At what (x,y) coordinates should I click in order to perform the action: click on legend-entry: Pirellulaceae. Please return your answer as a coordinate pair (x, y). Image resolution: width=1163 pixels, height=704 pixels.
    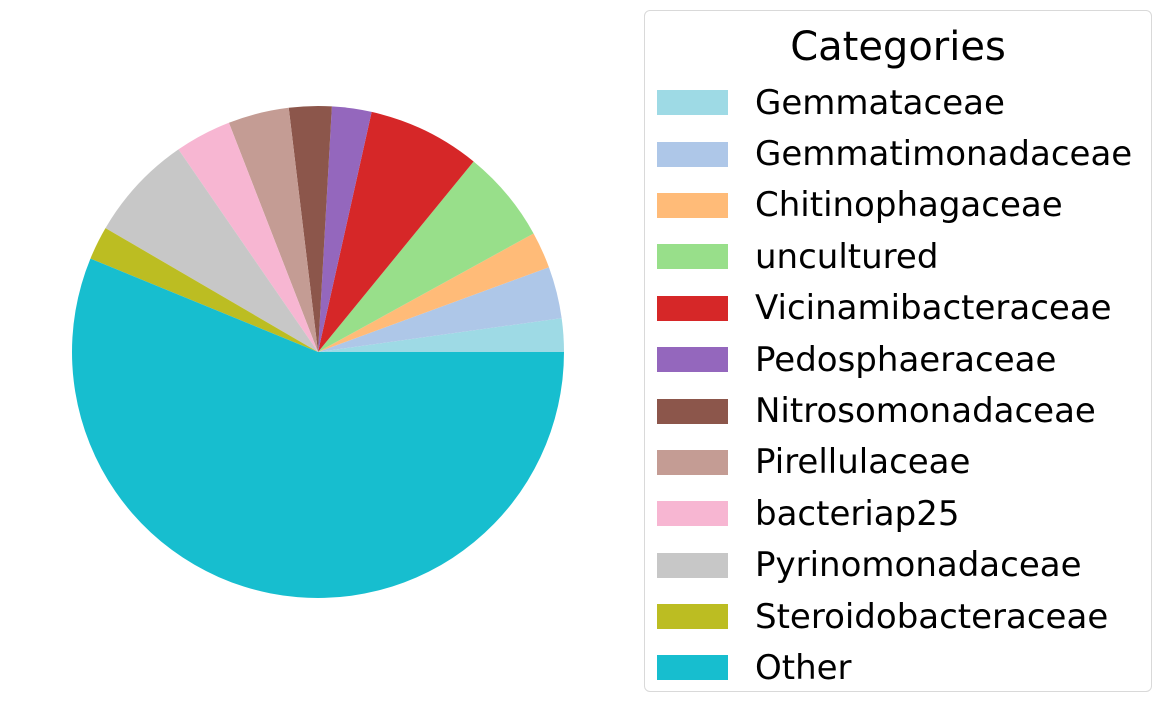
    Looking at the image, I should click on (894, 462).